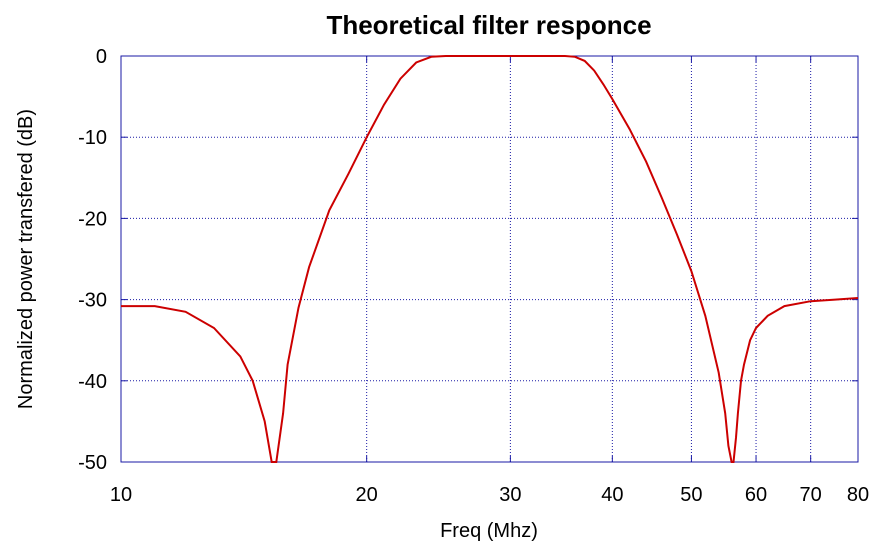  I want to click on y-tick-label: -10, so click(92, 138).